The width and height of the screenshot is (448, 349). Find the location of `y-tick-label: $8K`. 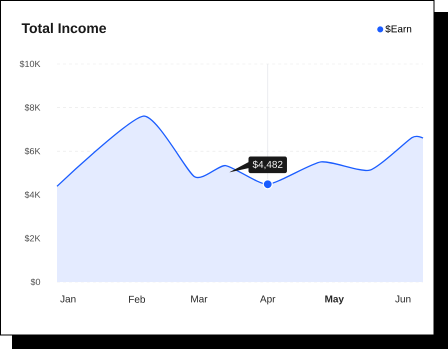

y-tick-label: $8K is located at coordinates (32, 108).